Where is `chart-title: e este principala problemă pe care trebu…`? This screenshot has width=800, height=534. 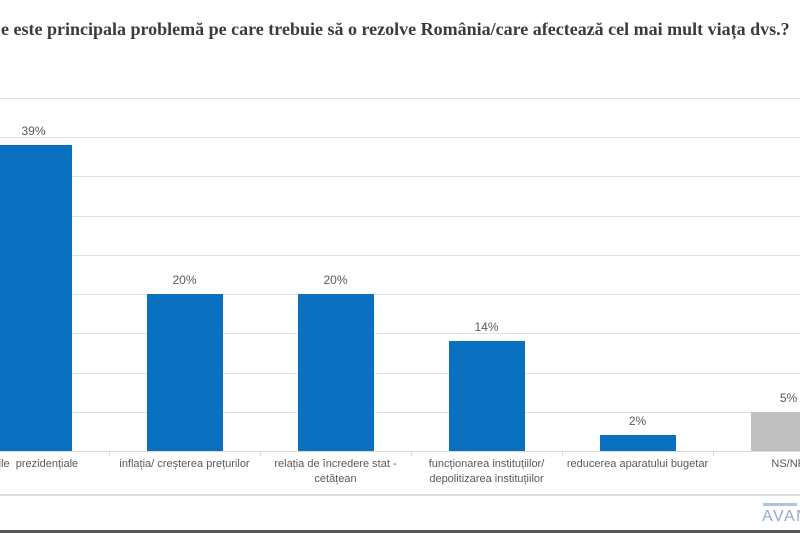 chart-title: e este principala problemă pe care trebu… is located at coordinates (395, 29).